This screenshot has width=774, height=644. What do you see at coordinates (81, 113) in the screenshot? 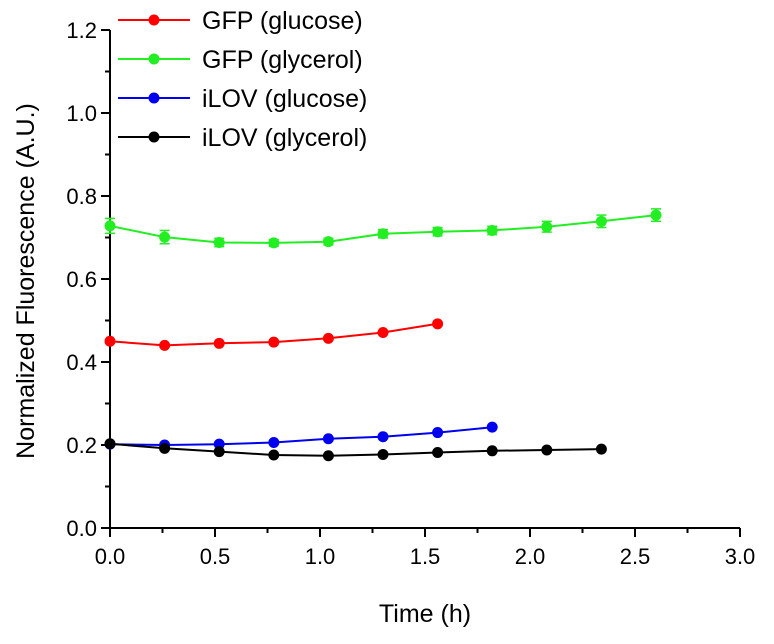
I see `y-tick-label: 1.0` at bounding box center [81, 113].